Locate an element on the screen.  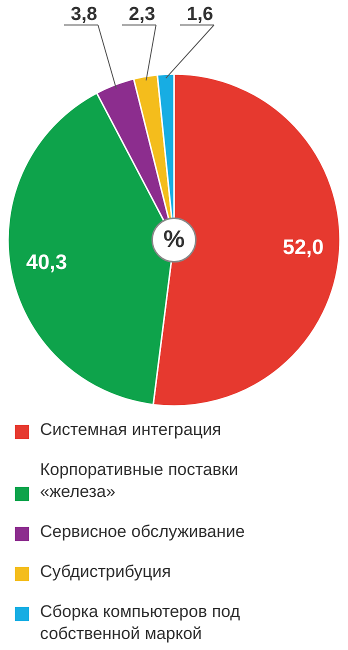
data-label: 3,8 is located at coordinates (84, 14).